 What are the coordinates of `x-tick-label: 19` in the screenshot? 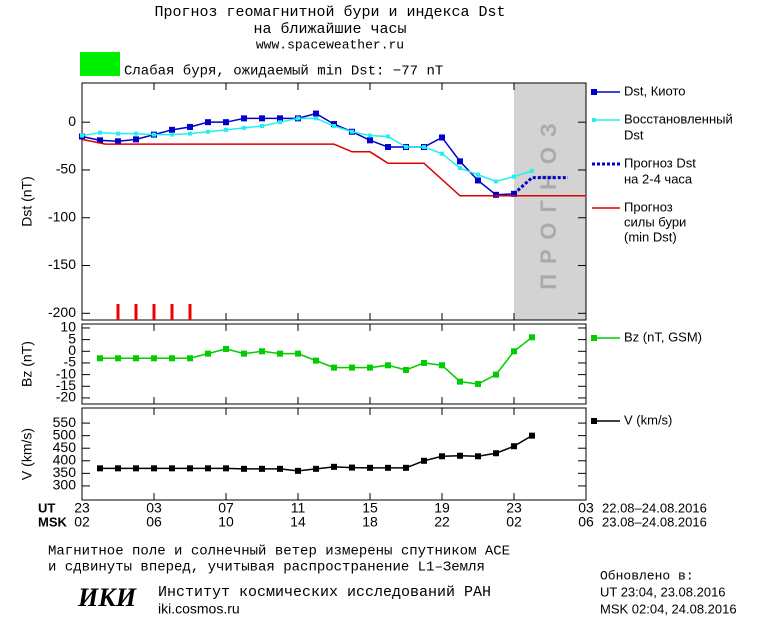 It's located at (442, 508).